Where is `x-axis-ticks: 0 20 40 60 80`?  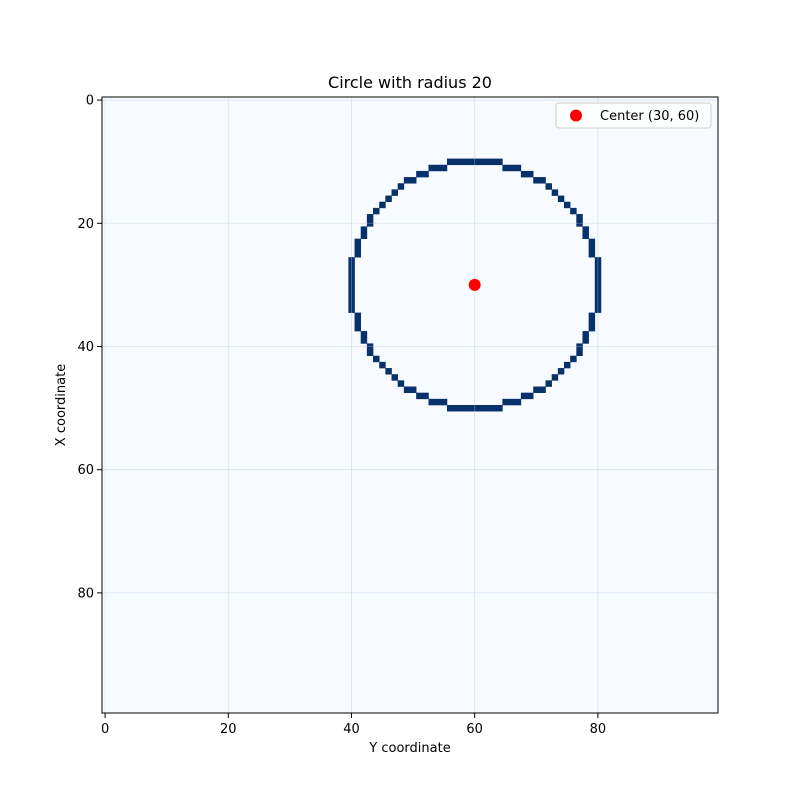
x-axis-ticks: 0 20 40 60 80 is located at coordinates (353, 725).